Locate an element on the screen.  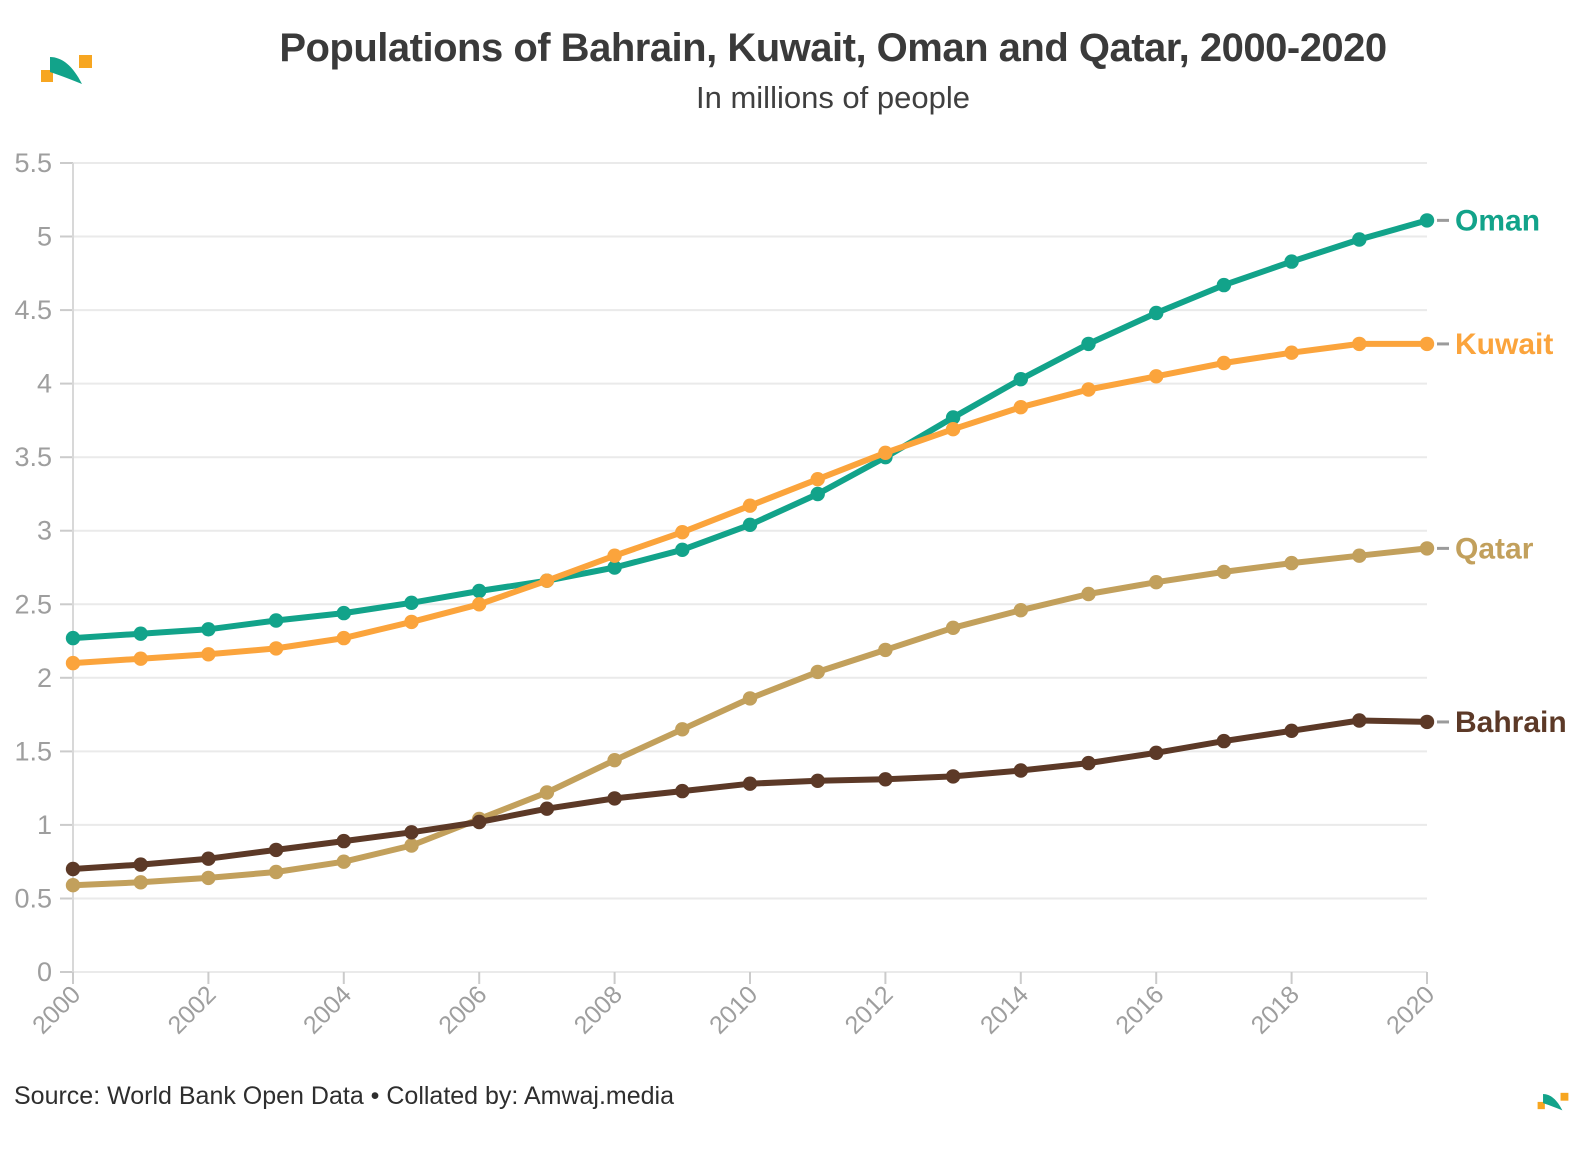
data-point-oman-2015 is located at coordinates (1088, 344).